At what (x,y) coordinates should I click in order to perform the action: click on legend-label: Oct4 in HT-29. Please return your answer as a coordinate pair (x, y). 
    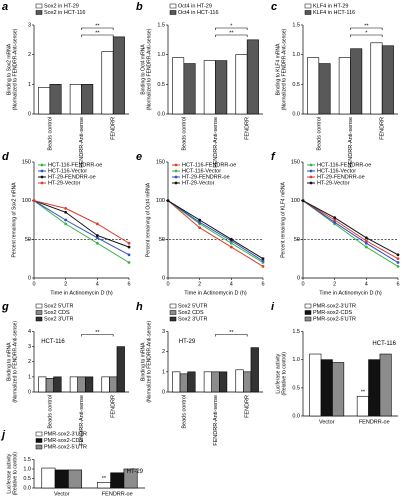
    Looking at the image, I should click on (195, 6).